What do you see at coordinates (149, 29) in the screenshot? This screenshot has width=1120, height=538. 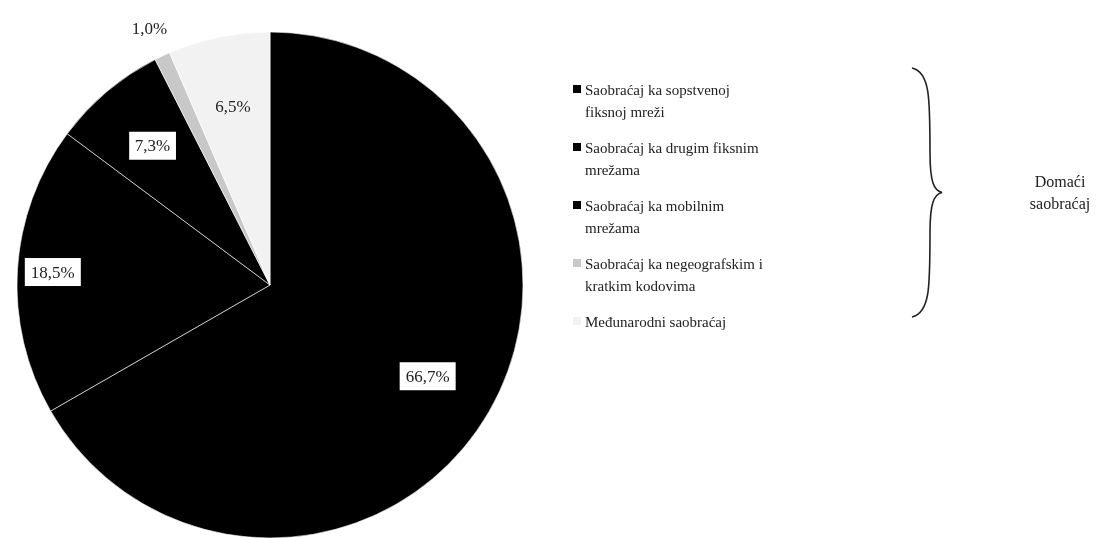 I see `data-label: 1,0%` at bounding box center [149, 29].